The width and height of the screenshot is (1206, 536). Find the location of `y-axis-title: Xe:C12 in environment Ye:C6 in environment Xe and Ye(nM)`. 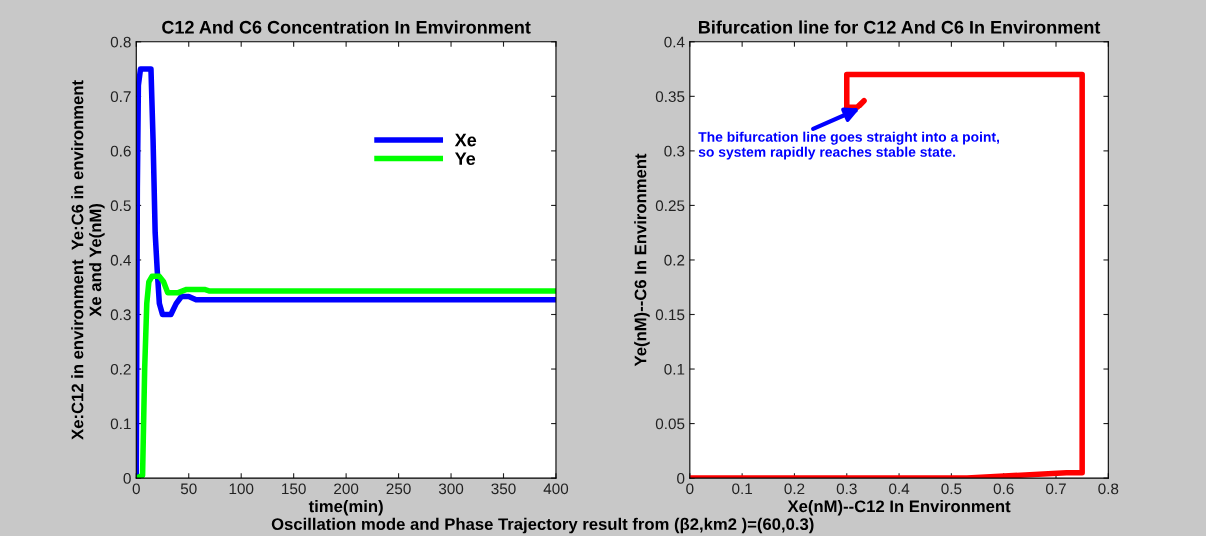

y-axis-title: Xe:C12 in environment Ye:C6 in environment Xe and Ye(nM) is located at coordinates (88, 260).